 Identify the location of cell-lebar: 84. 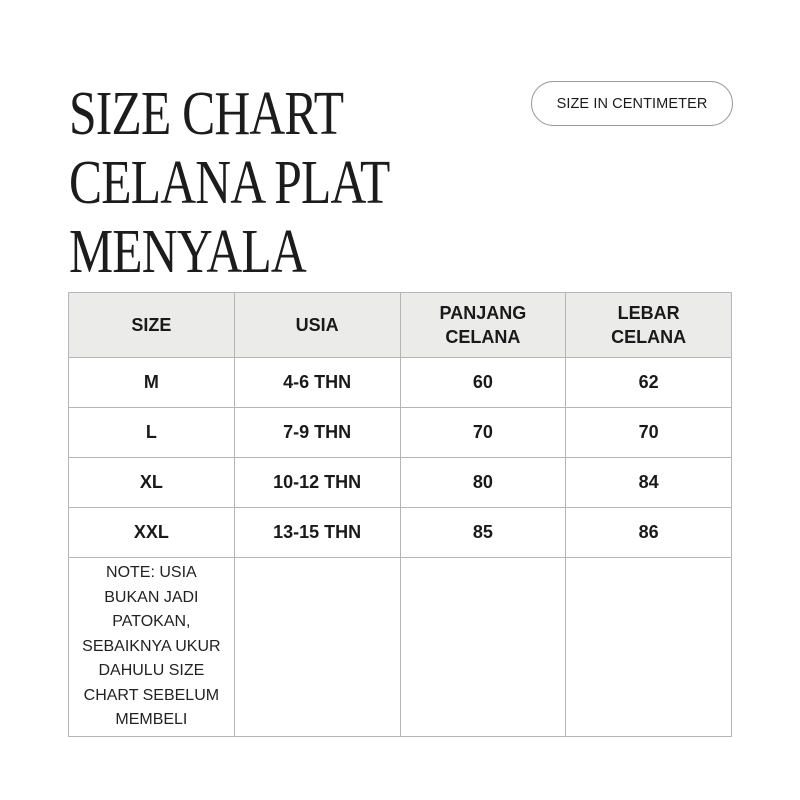
(648, 482).